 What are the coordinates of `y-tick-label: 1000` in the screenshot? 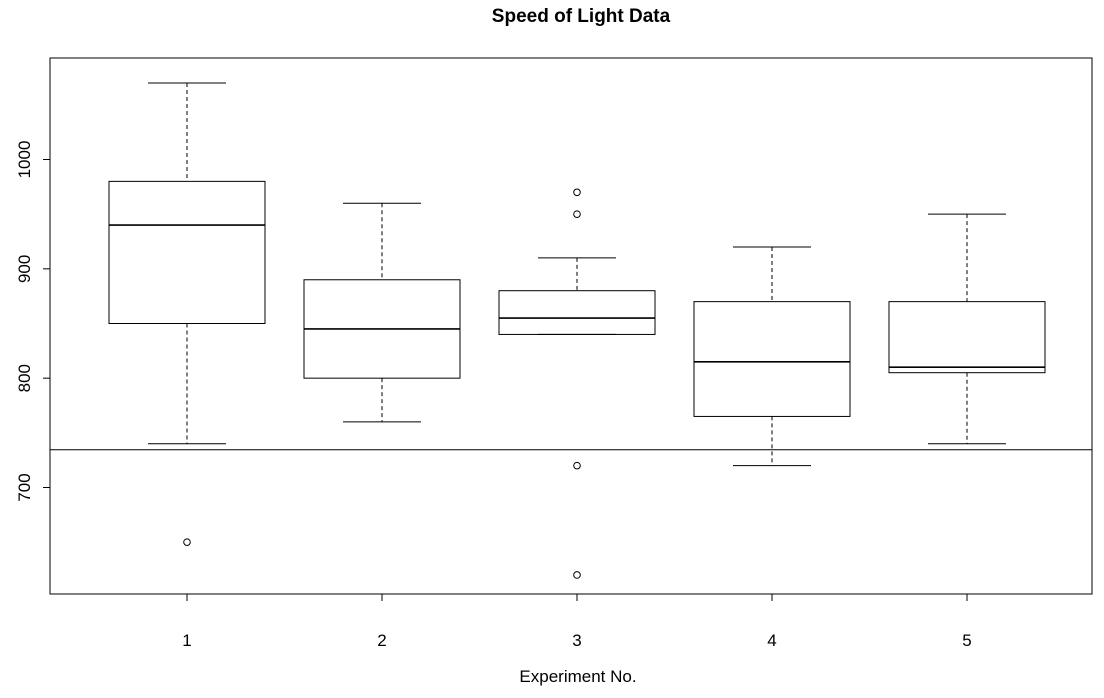 It's located at (24, 160).